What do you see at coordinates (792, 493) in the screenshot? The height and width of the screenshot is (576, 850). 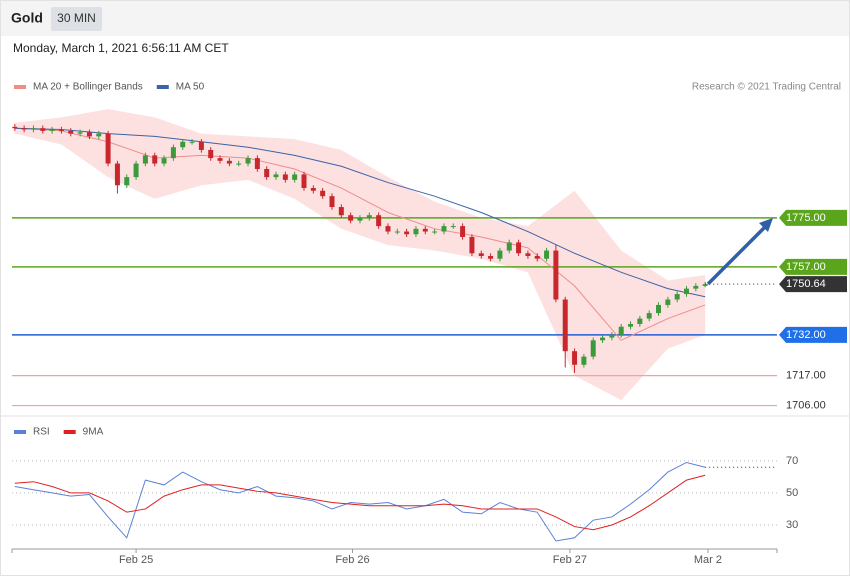 I see `y-tick-label: 50` at bounding box center [792, 493].